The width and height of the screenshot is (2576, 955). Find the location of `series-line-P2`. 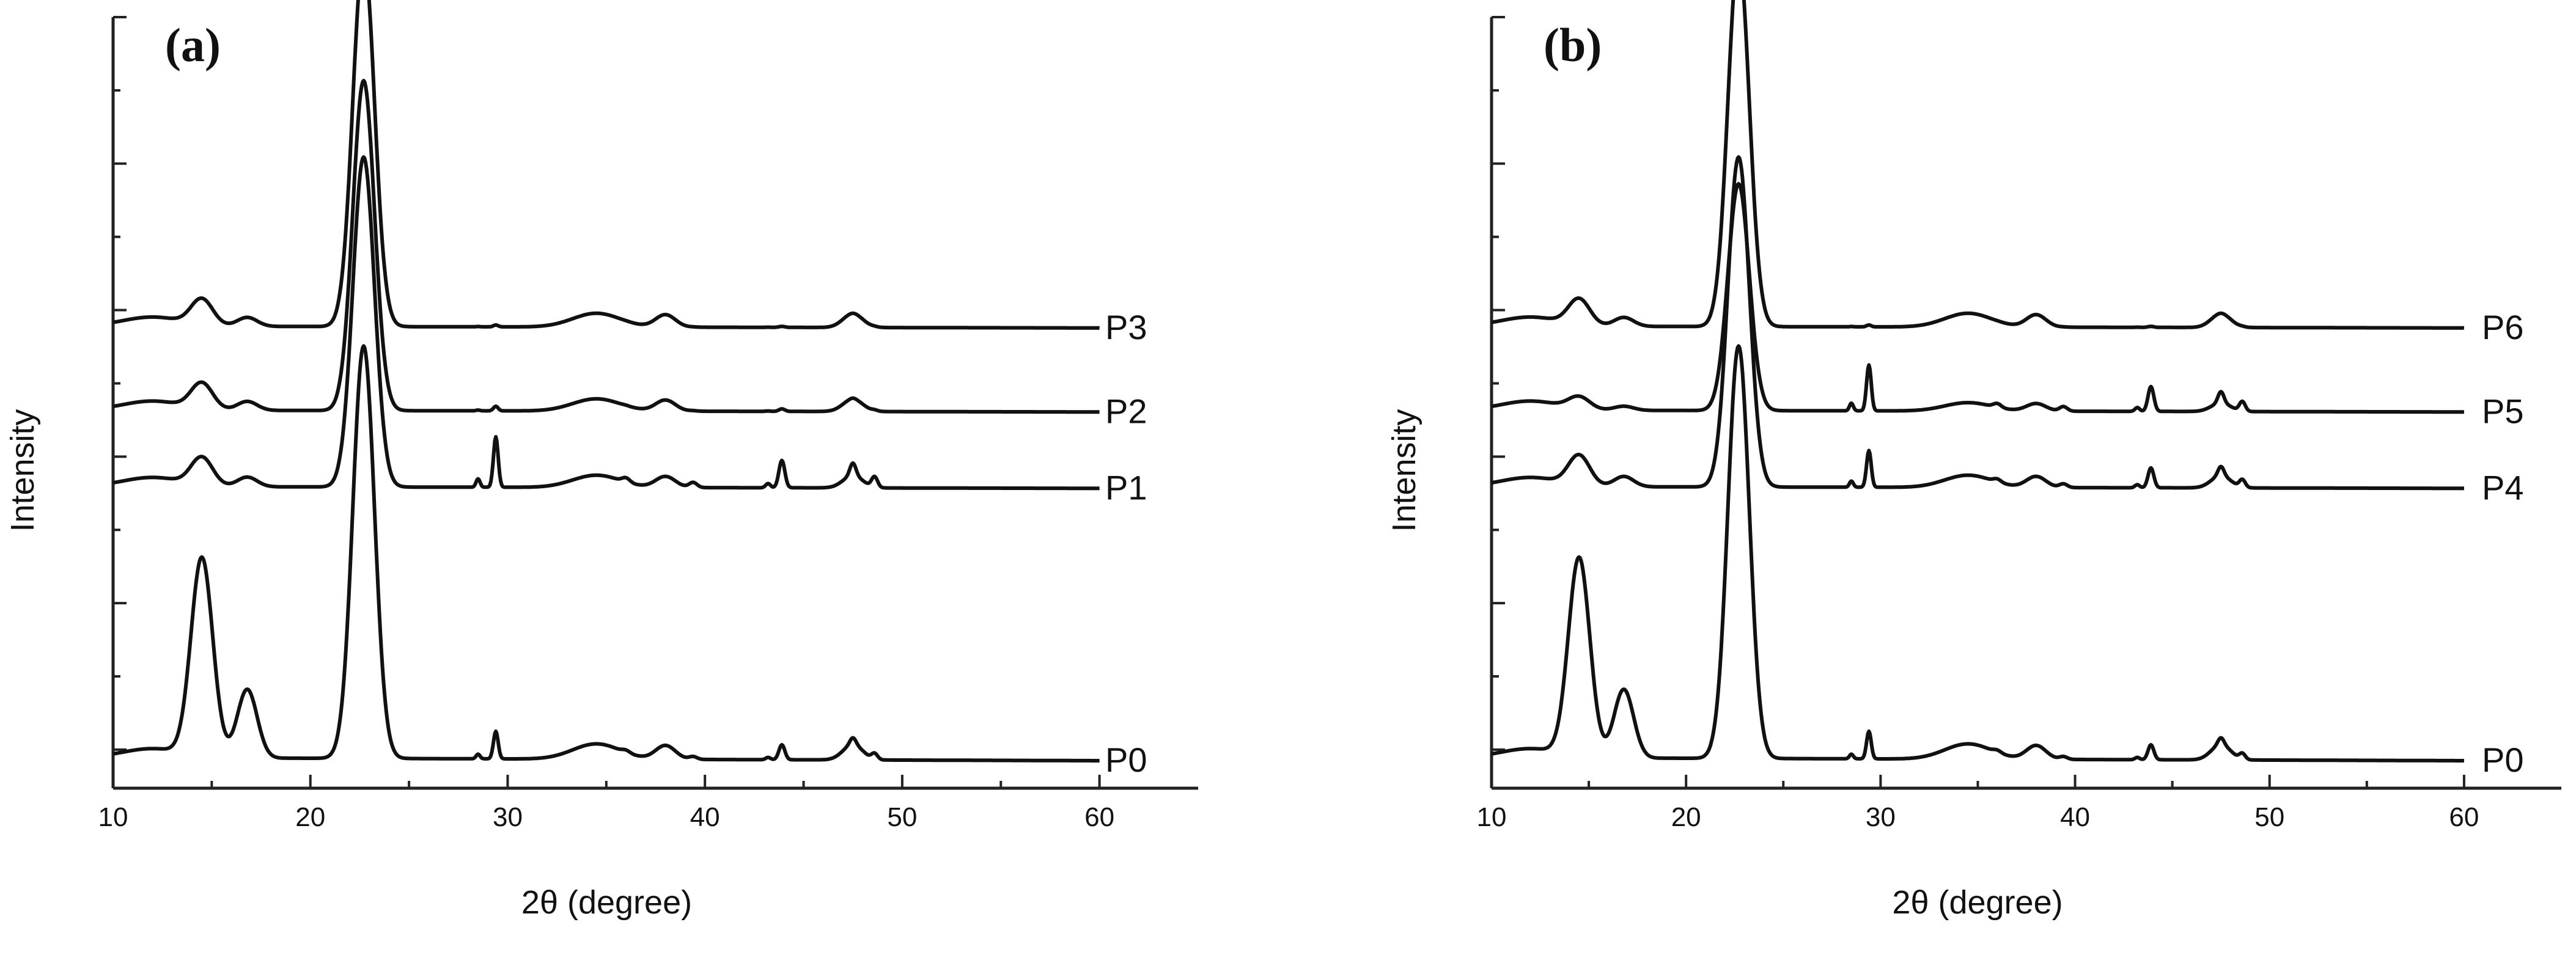

series-line-P2 is located at coordinates (606, 246).